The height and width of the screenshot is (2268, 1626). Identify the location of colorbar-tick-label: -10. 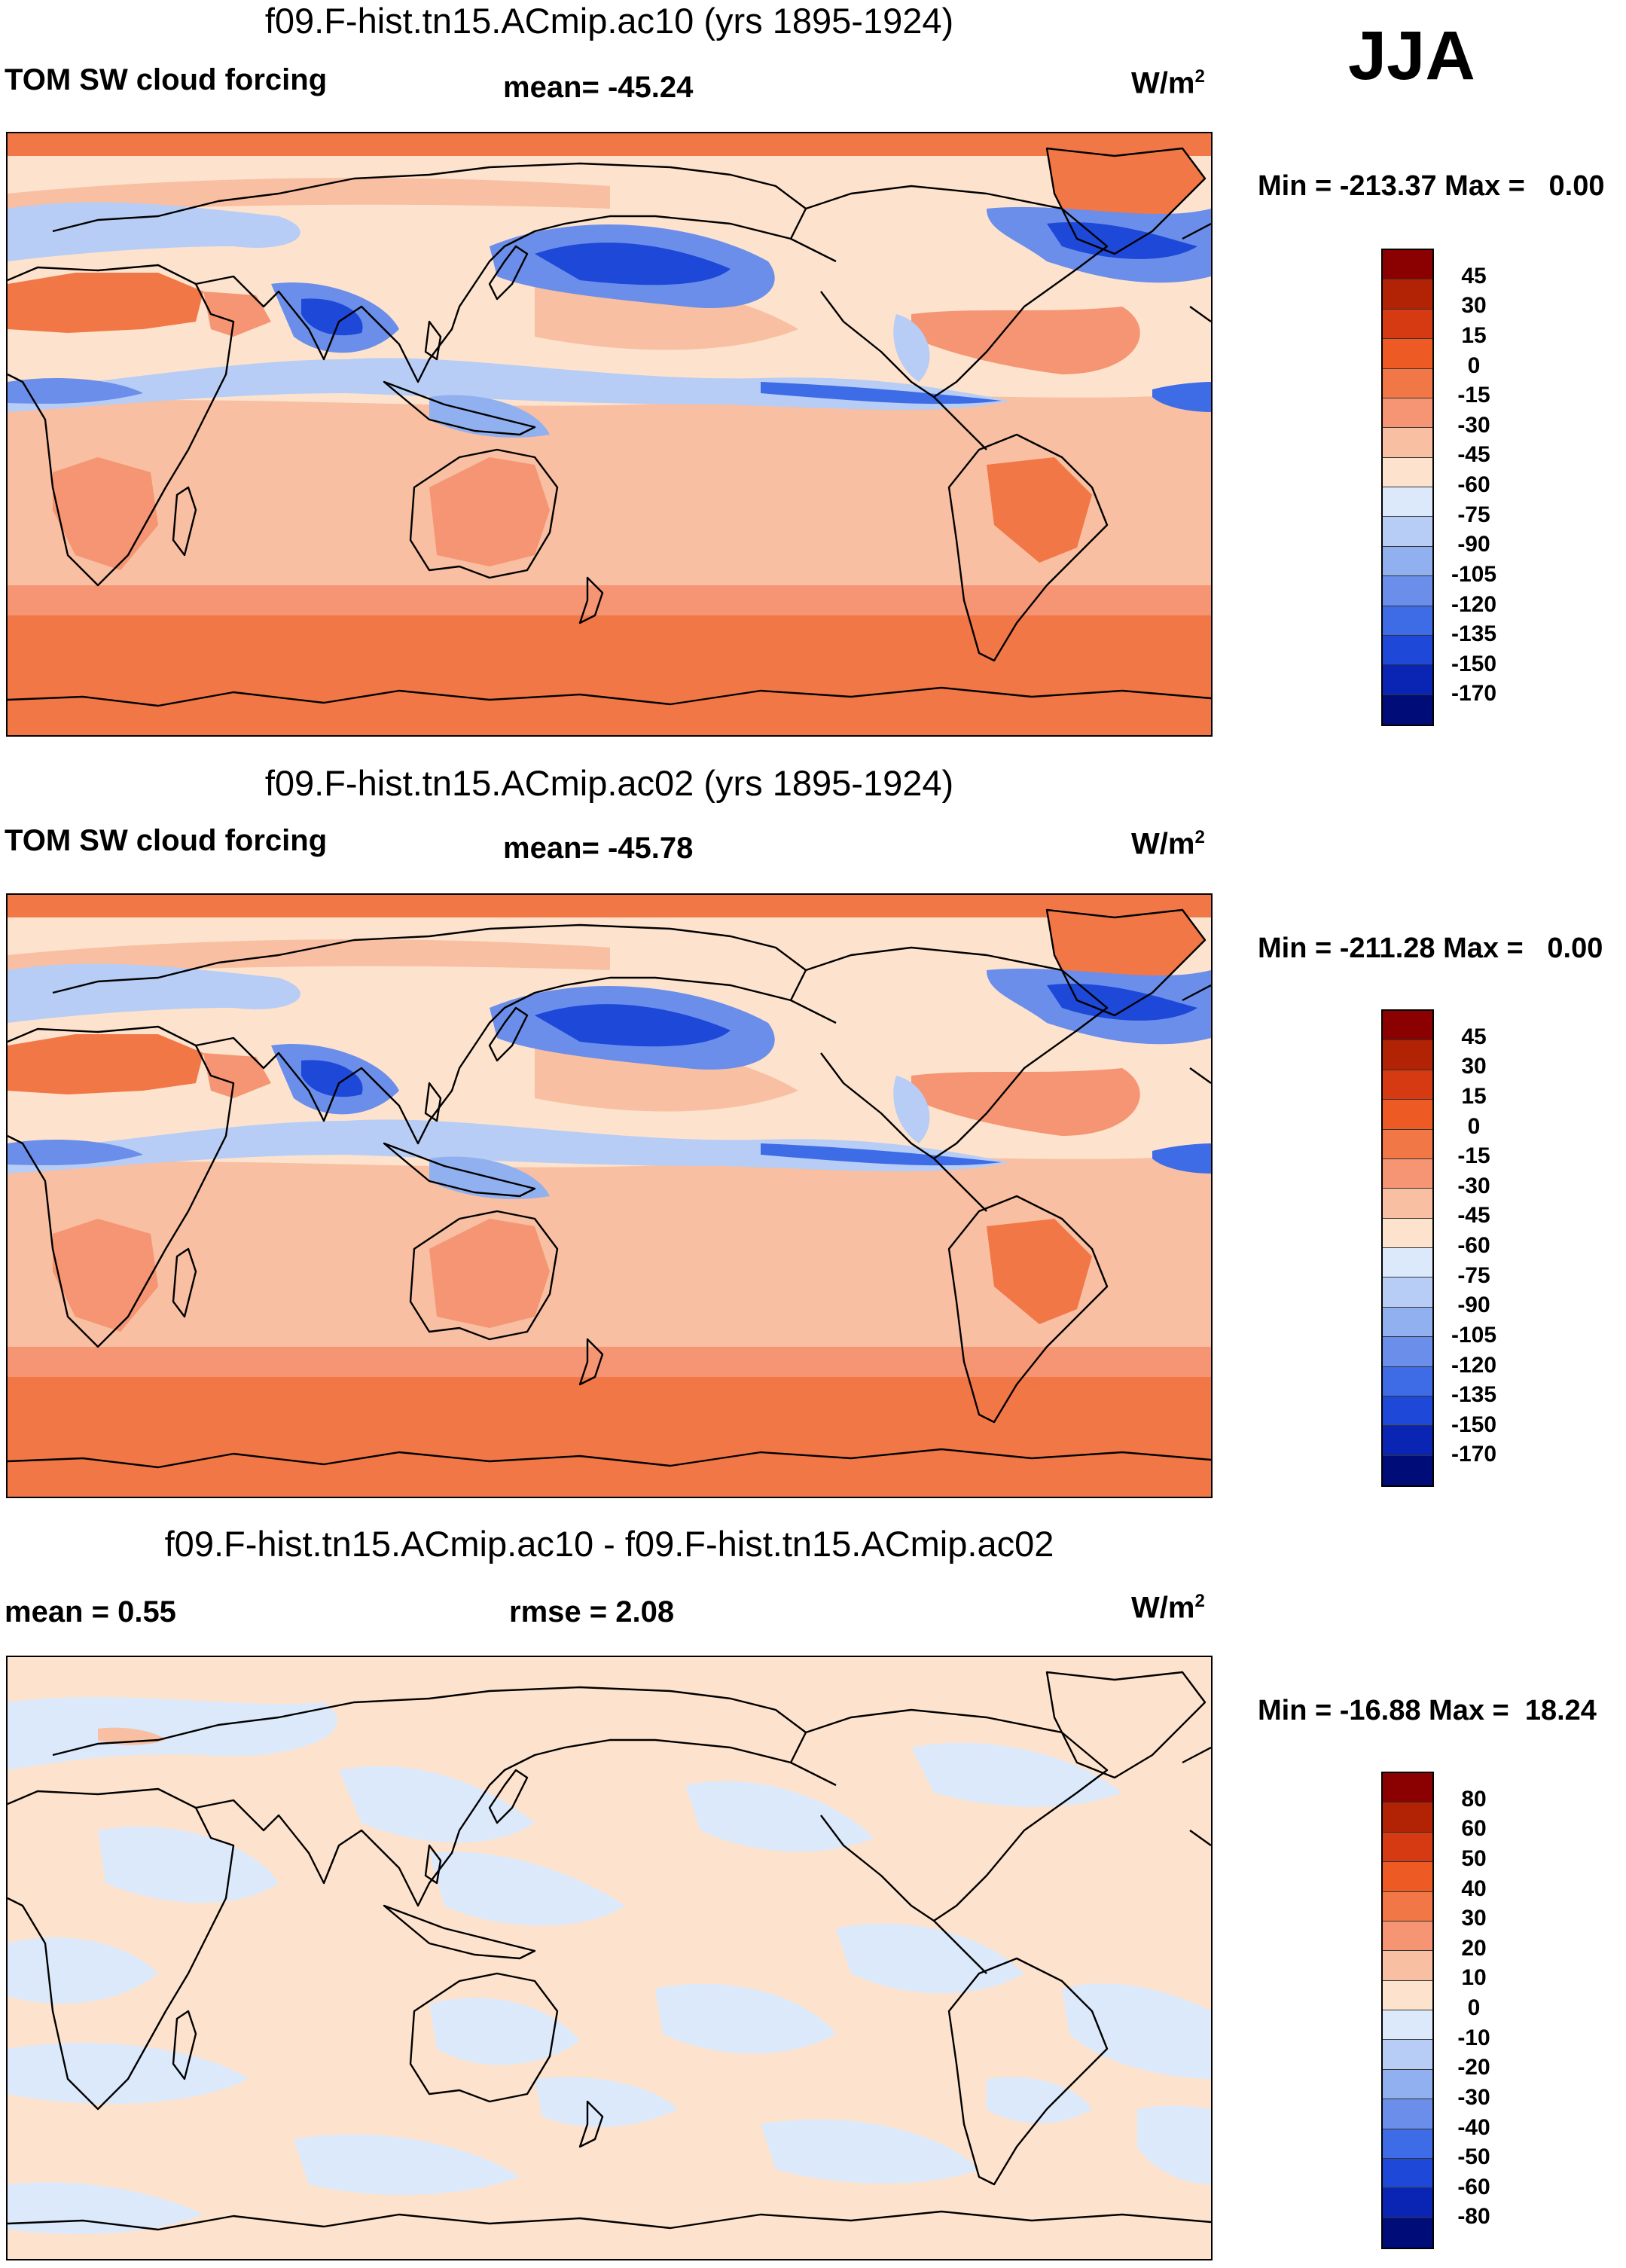
(1473, 2038).